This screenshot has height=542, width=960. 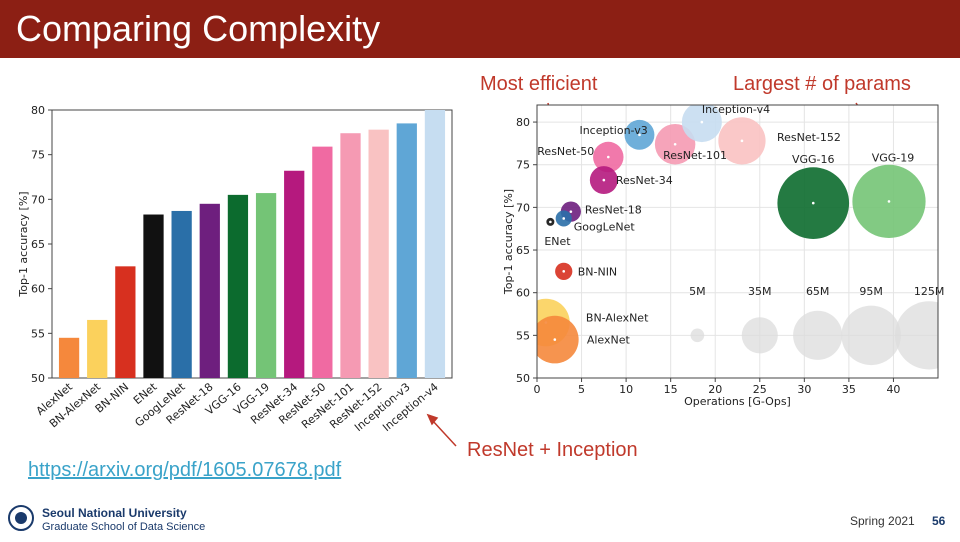 I want to click on footer-university: Seoul National University, so click(x=114, y=513).